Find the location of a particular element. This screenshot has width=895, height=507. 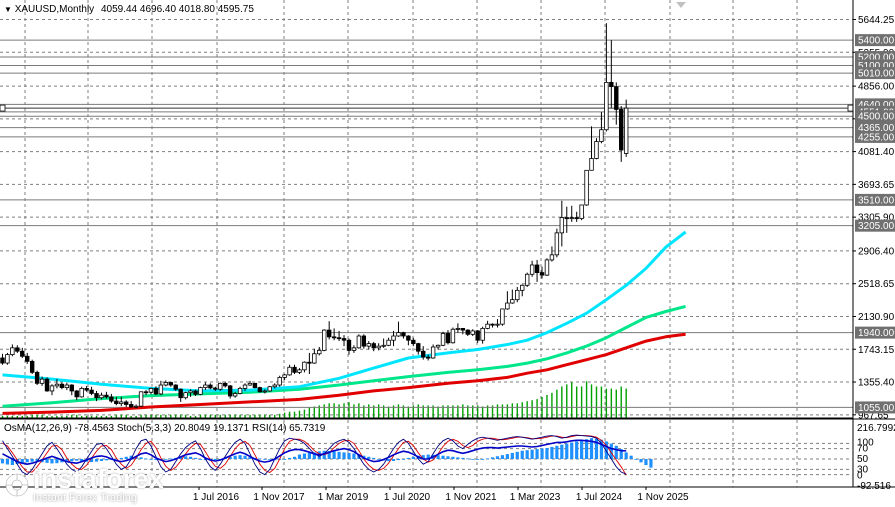

level-tag-label: 5100.00 is located at coordinates (876, 66).